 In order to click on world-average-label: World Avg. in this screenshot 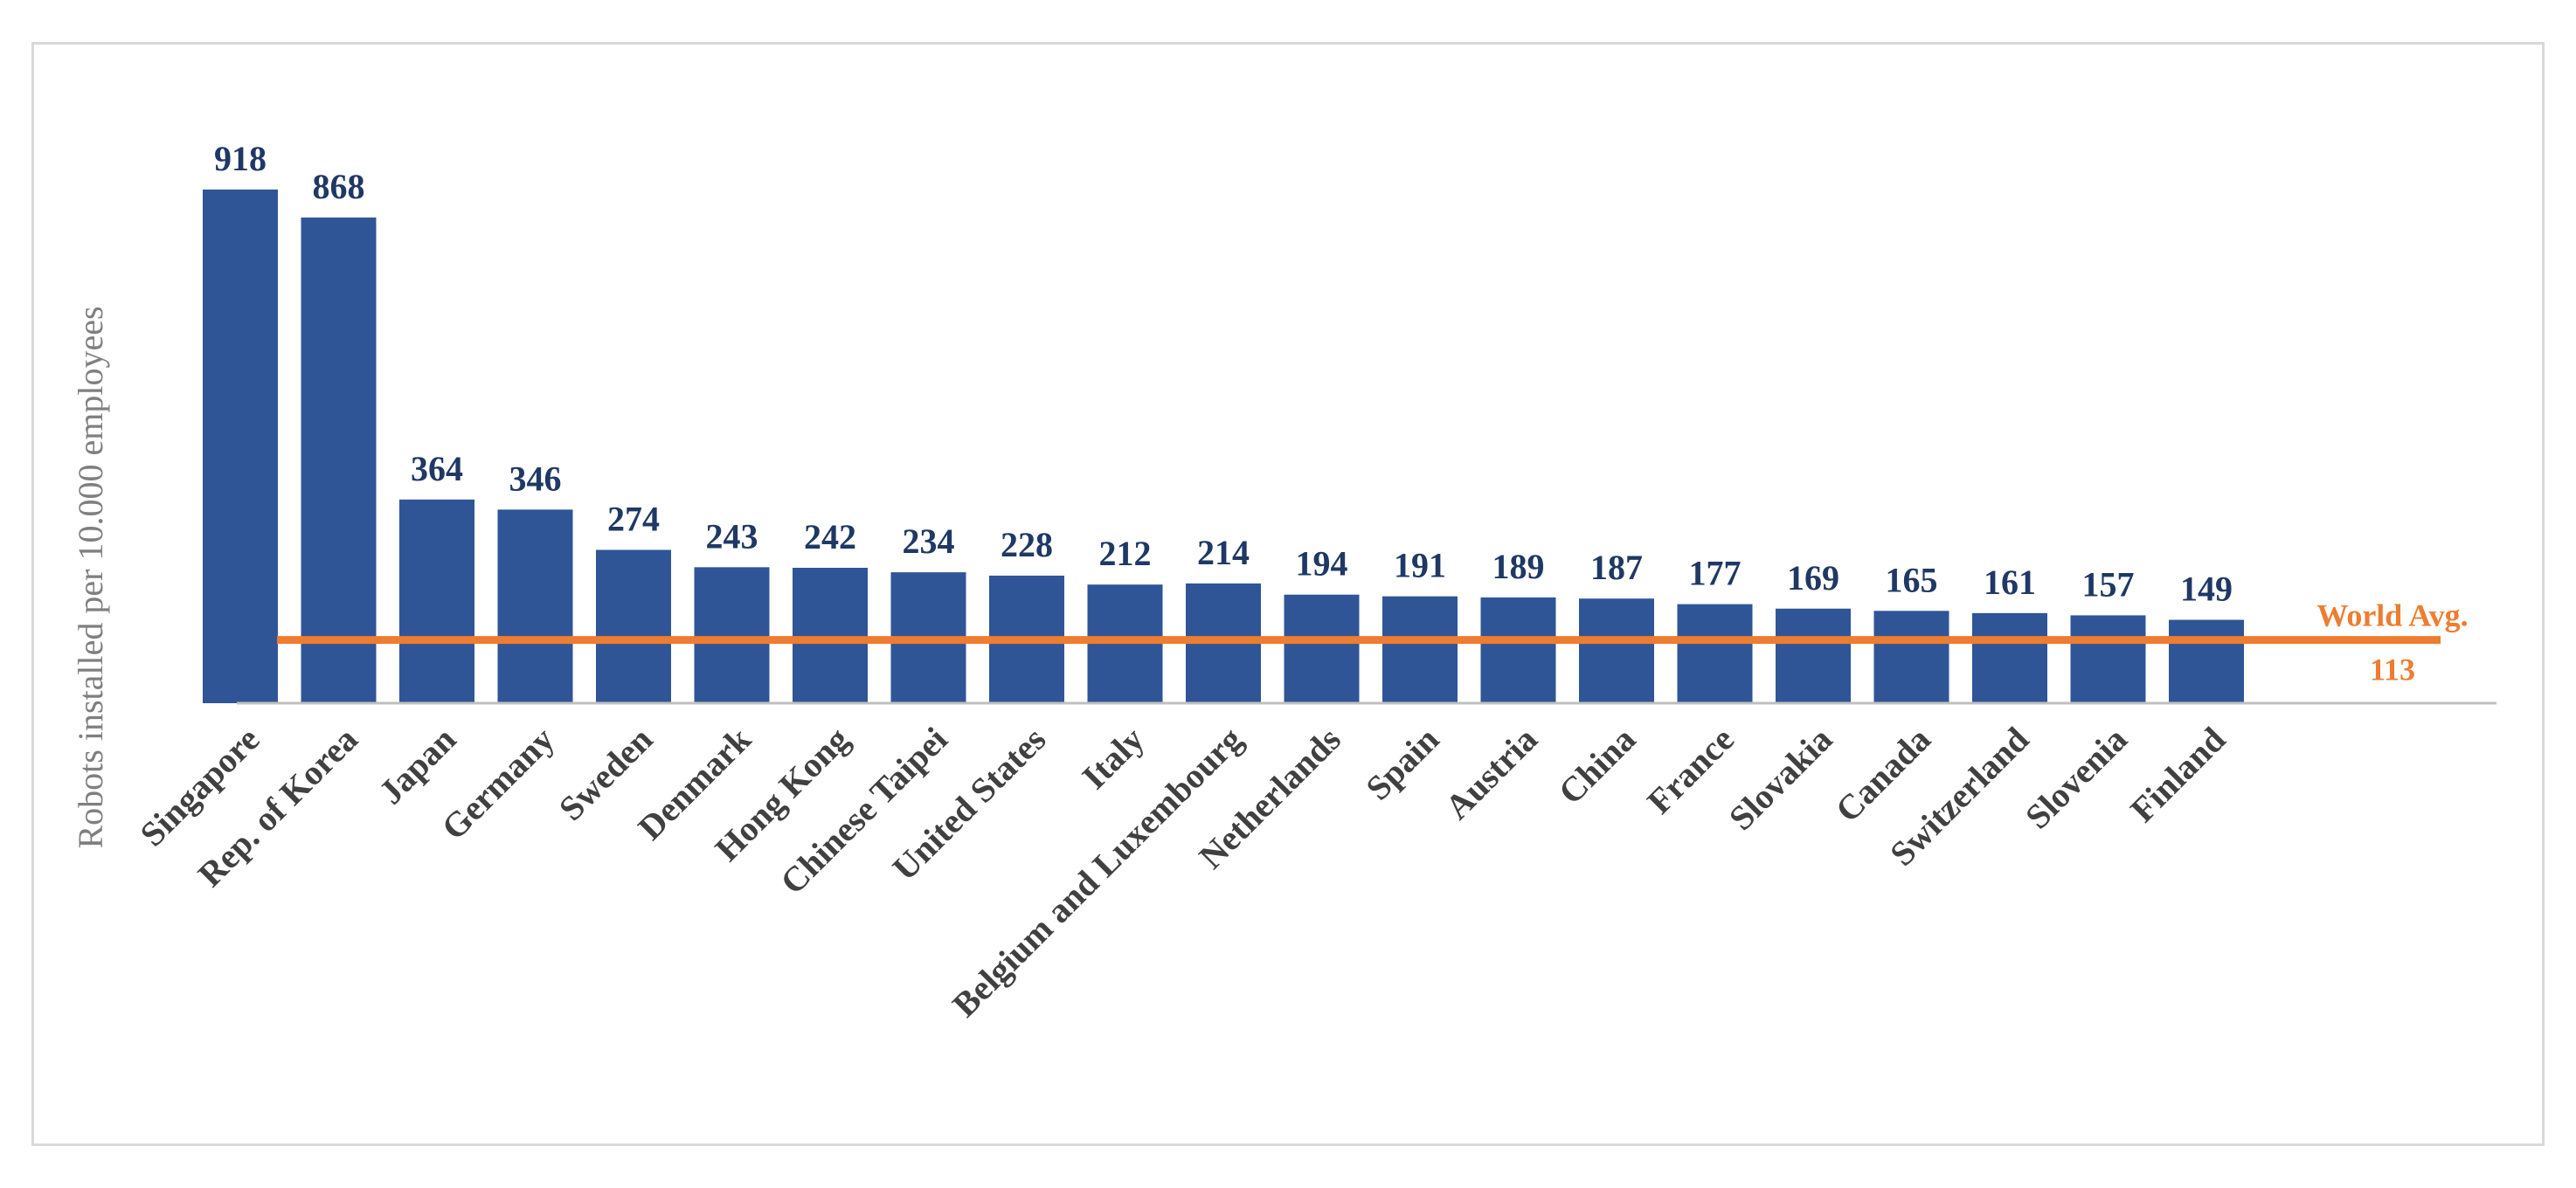, I will do `click(2392, 615)`.